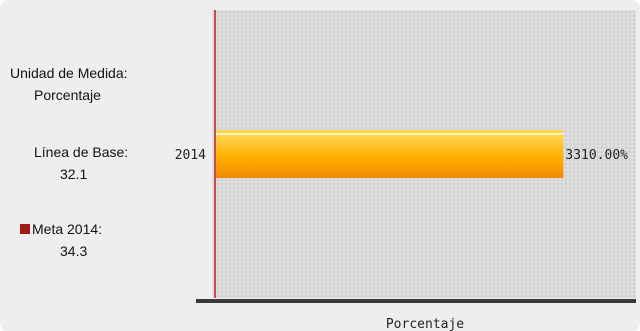  Describe the element at coordinates (596, 155) in the screenshot. I see `data-label: 3310.00%` at that location.